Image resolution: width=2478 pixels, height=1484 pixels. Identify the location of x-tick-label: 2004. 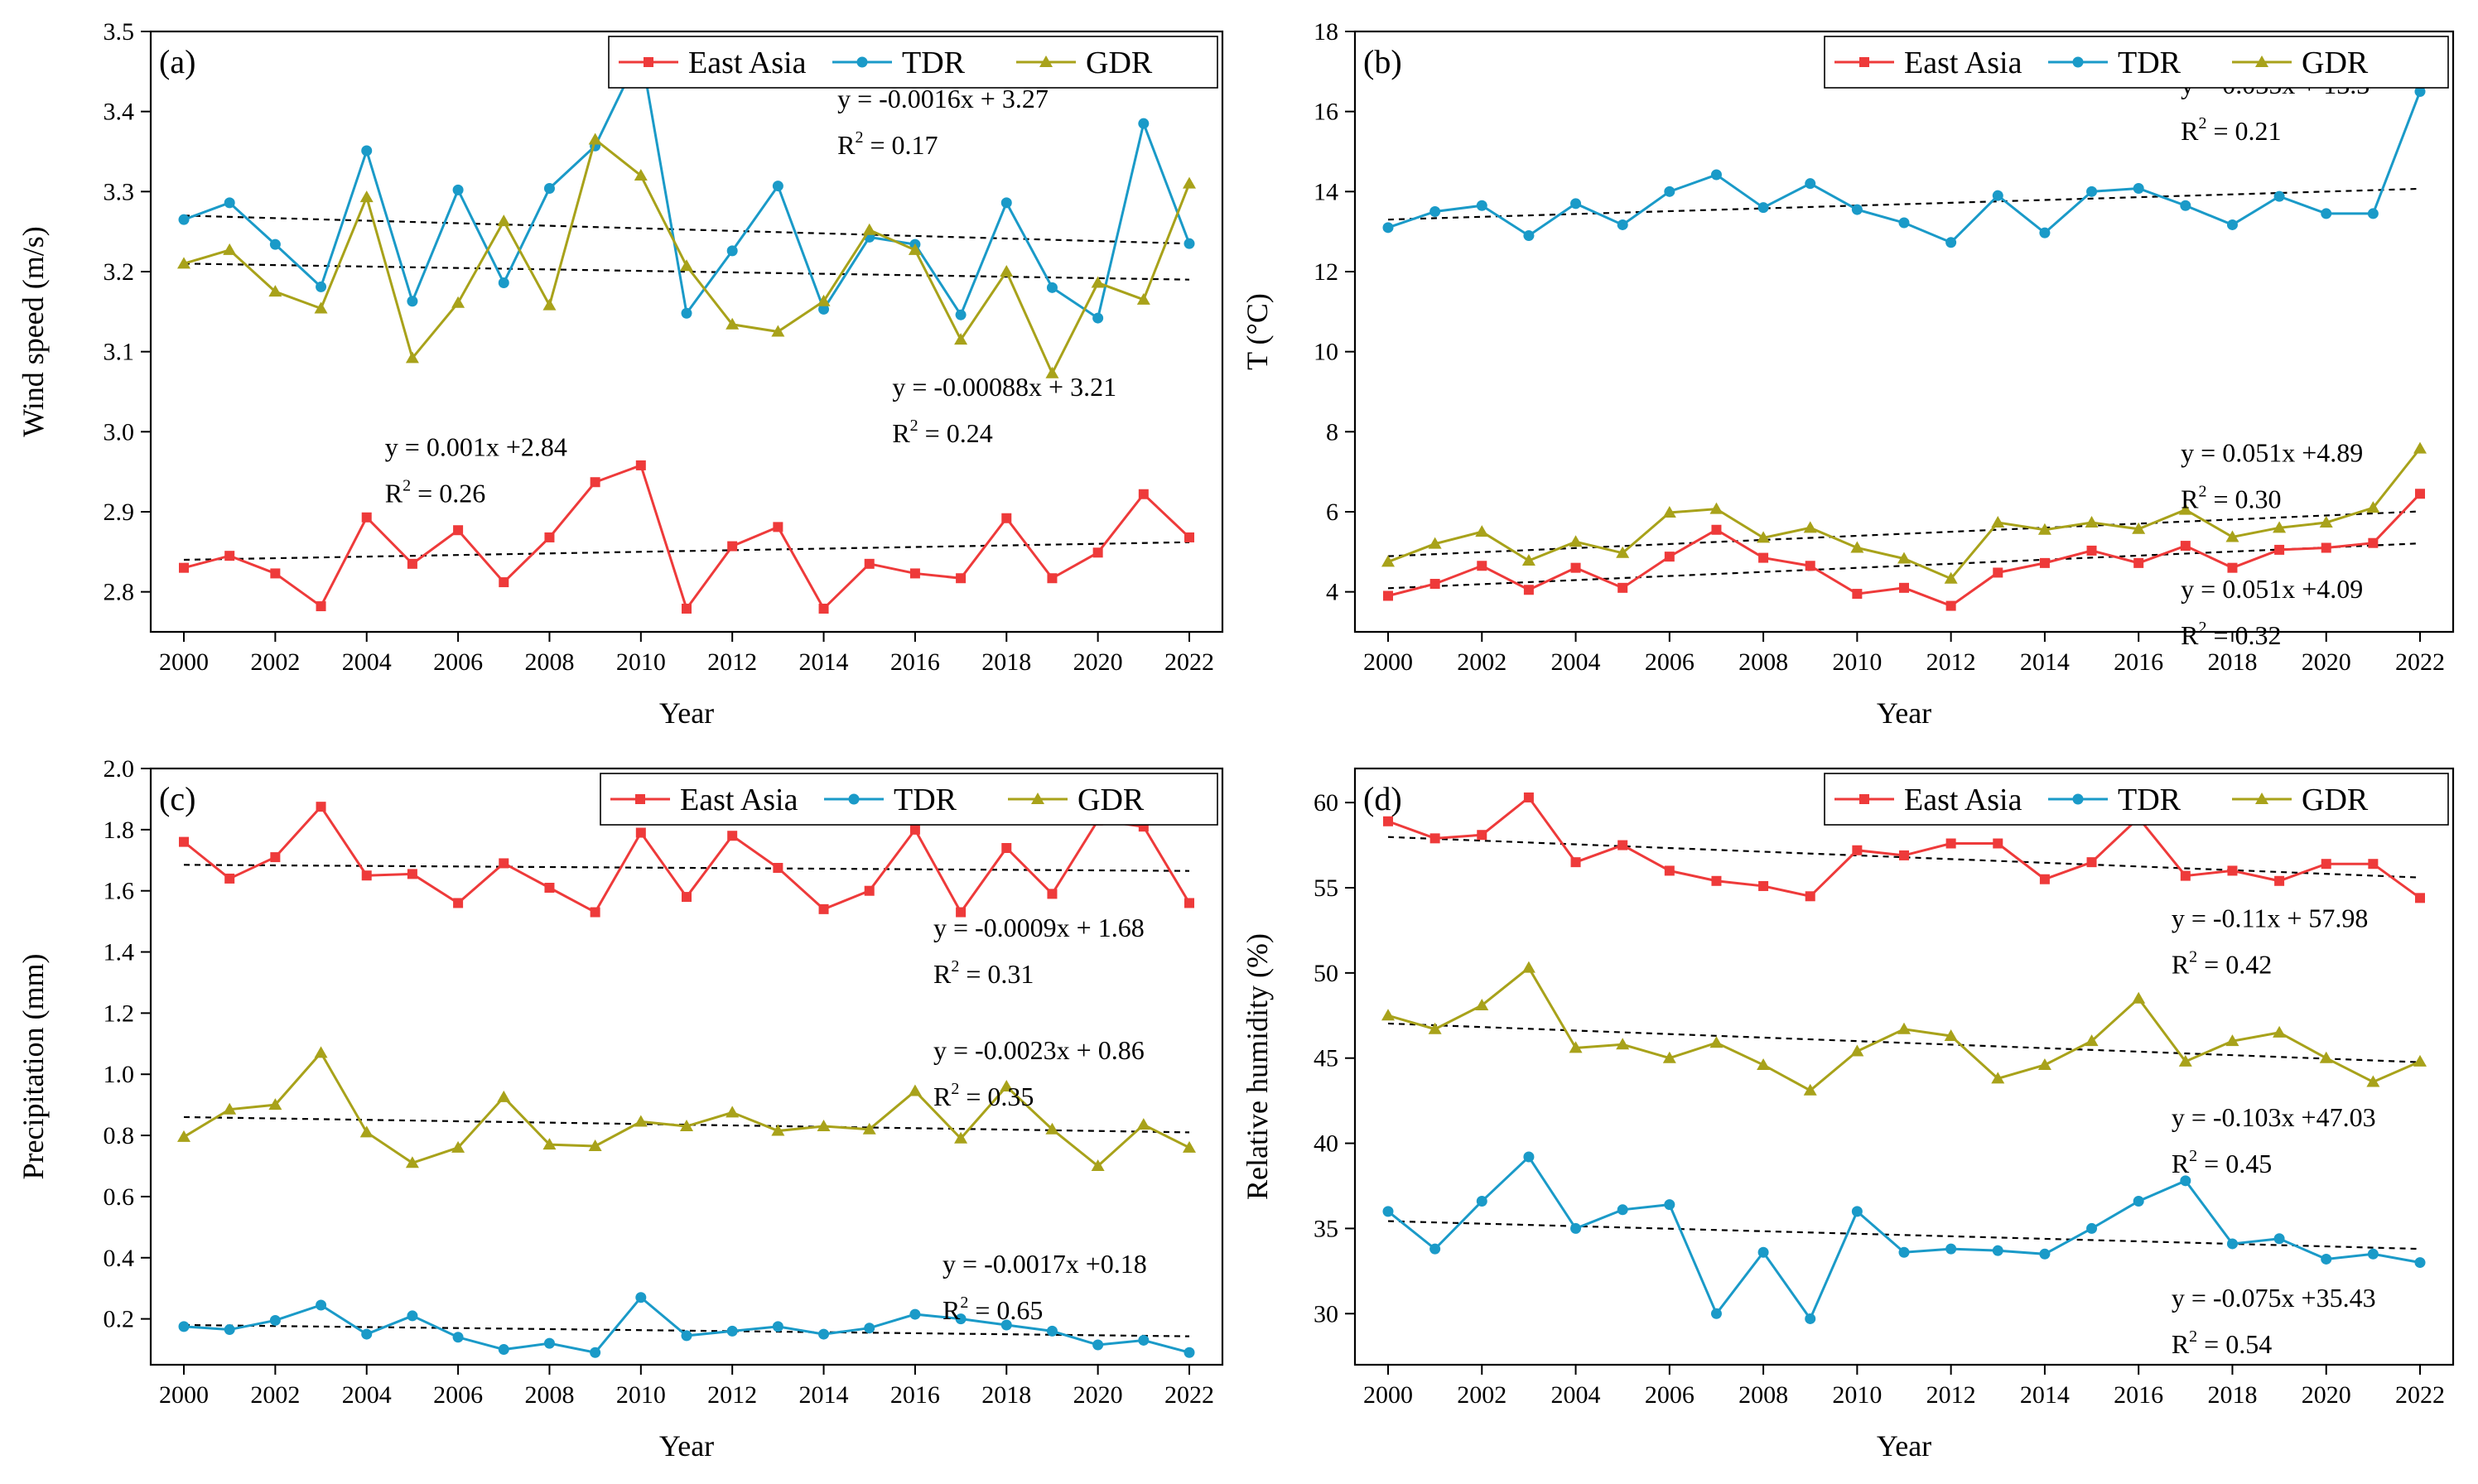
(367, 662).